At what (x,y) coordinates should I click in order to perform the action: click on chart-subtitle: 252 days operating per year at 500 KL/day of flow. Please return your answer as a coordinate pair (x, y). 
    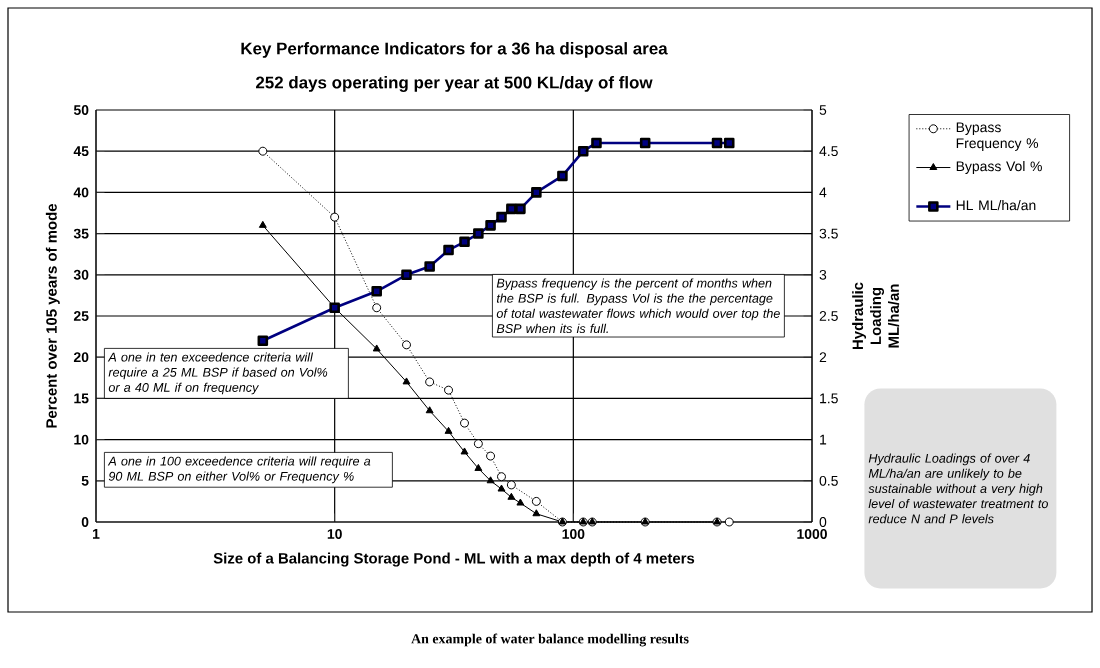
    Looking at the image, I should click on (454, 84).